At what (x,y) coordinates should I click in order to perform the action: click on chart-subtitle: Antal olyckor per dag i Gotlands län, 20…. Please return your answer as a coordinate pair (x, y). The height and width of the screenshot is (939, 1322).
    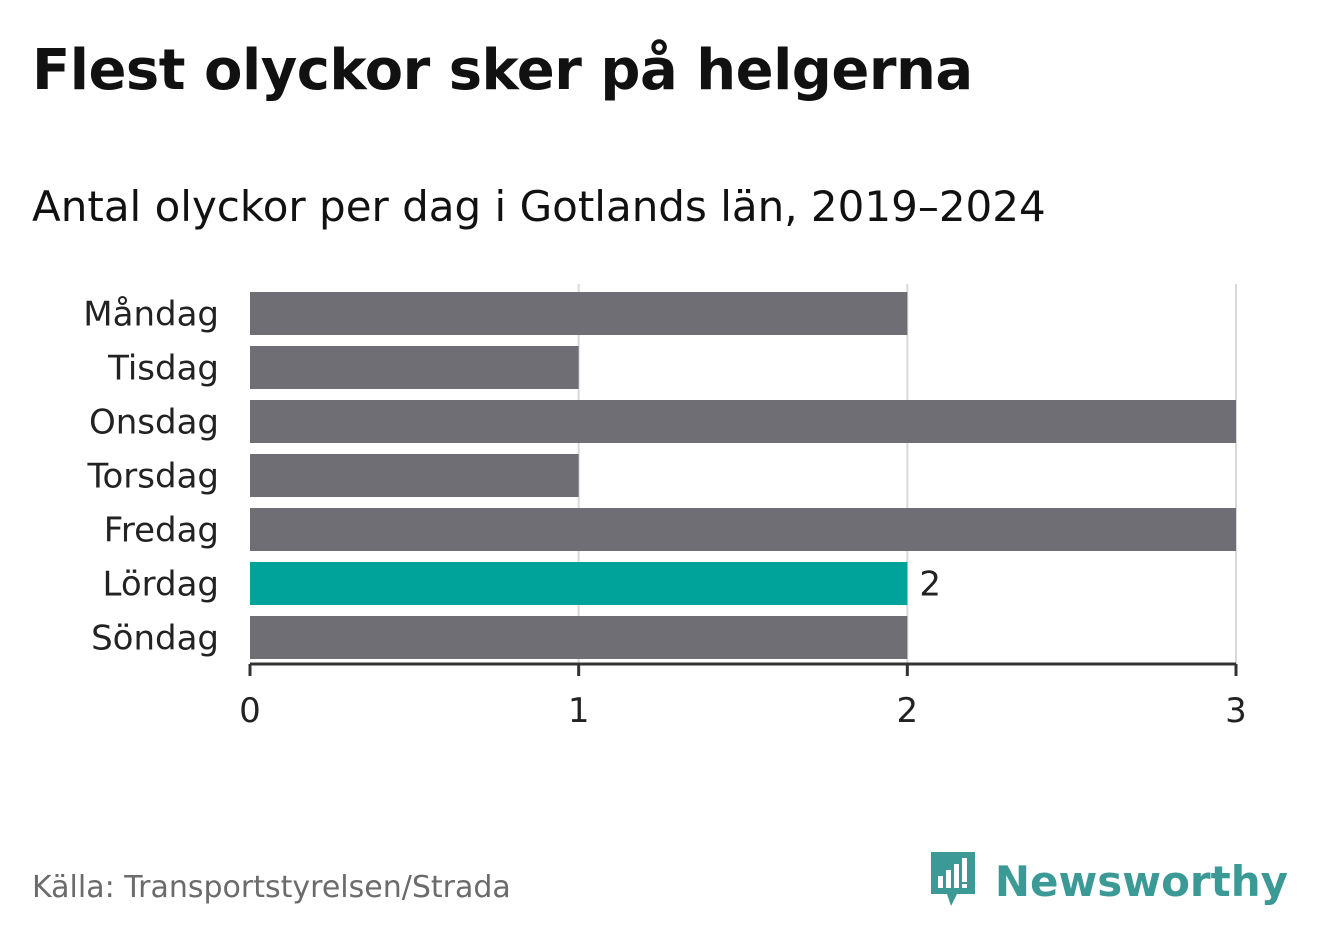
    Looking at the image, I should click on (539, 206).